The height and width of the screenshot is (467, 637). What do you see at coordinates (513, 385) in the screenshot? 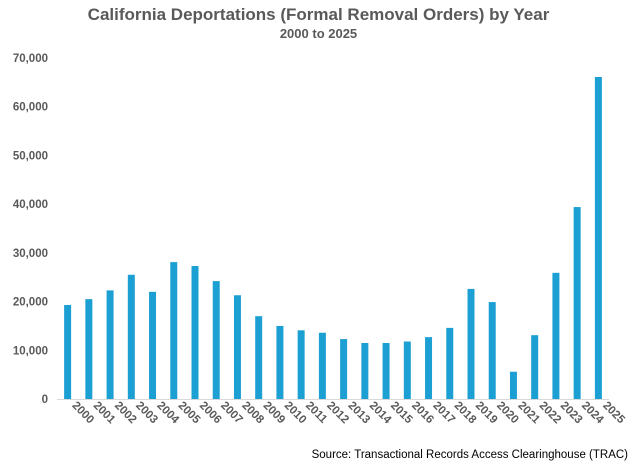
I see `bar-2021` at bounding box center [513, 385].